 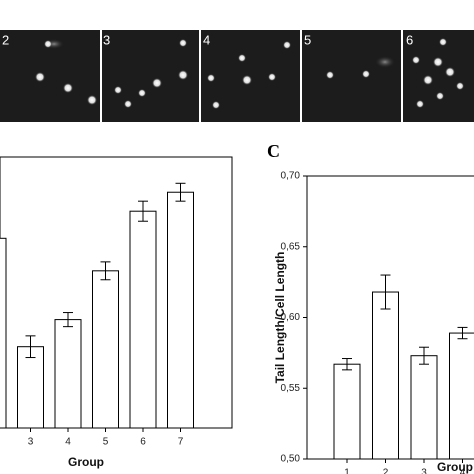 What do you see at coordinates (291, 176) in the screenshot?
I see `y-tick-label: 0,70` at bounding box center [291, 176].